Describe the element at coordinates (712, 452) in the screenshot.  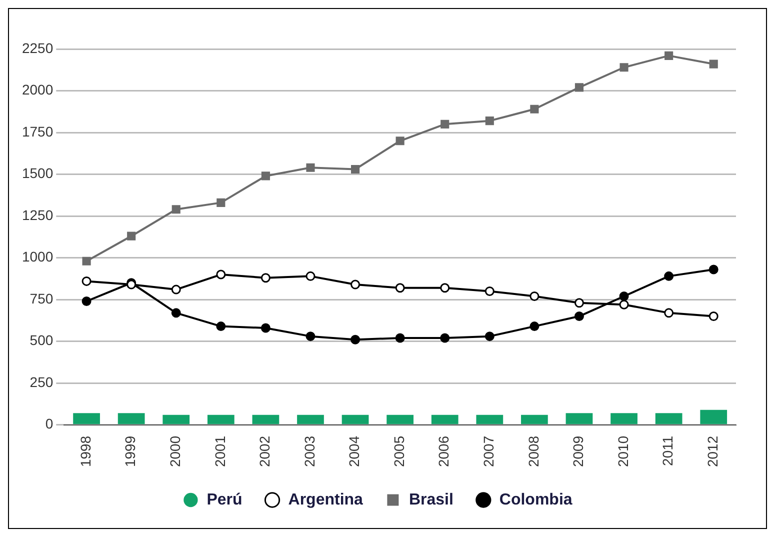
I see `x-tick-label: 2012` at that location.